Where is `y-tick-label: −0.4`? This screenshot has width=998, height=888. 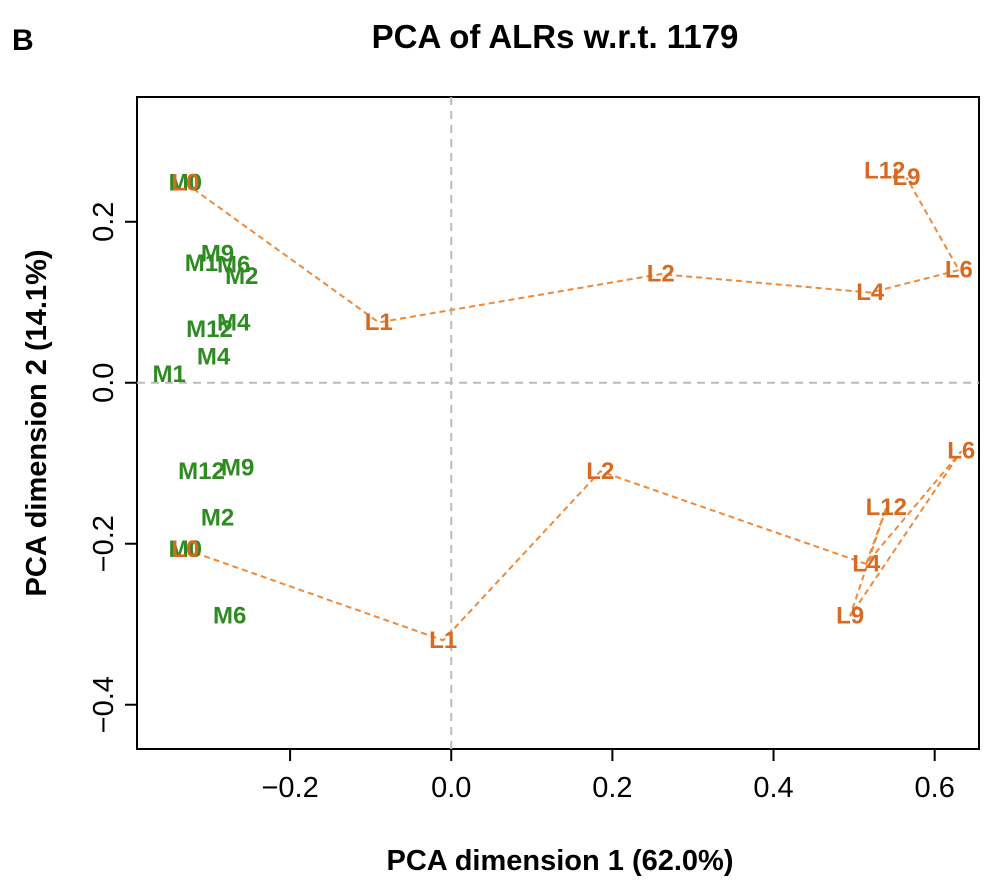
y-tick-label: −0.4 is located at coordinates (104, 704).